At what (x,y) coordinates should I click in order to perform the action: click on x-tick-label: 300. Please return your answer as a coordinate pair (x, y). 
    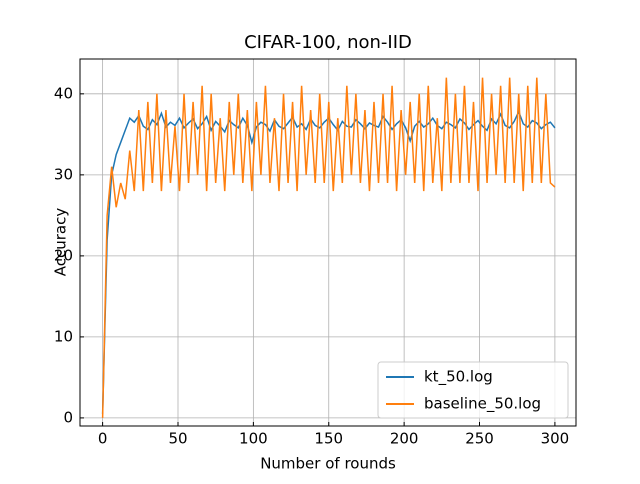
    Looking at the image, I should click on (555, 439).